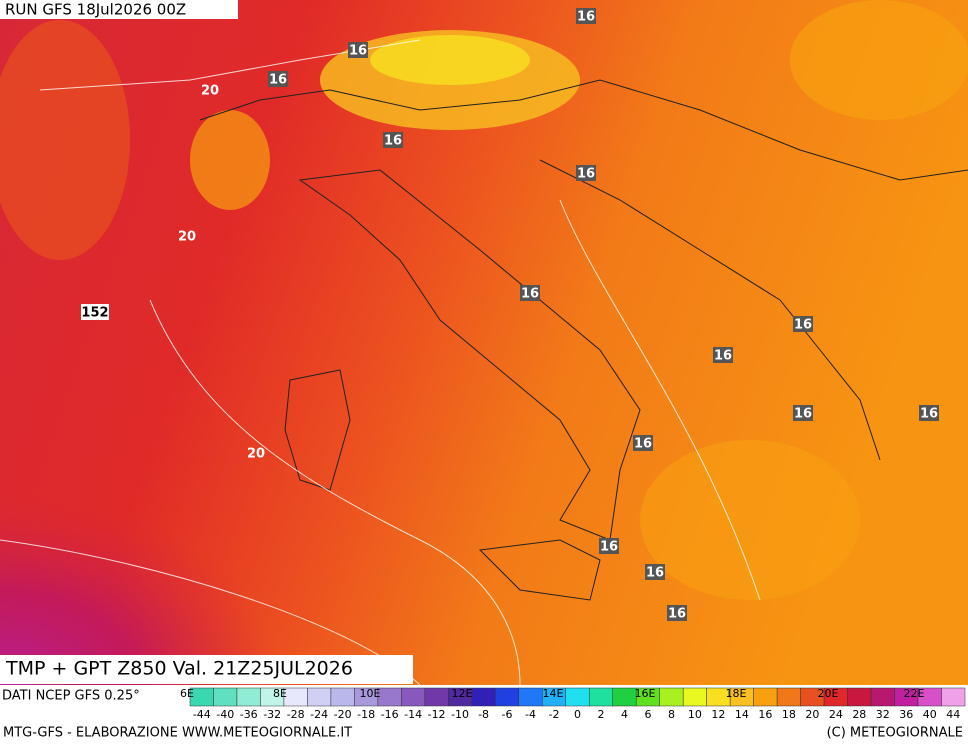  What do you see at coordinates (460, 714) in the screenshot?
I see `colorbar-label: -10` at bounding box center [460, 714].